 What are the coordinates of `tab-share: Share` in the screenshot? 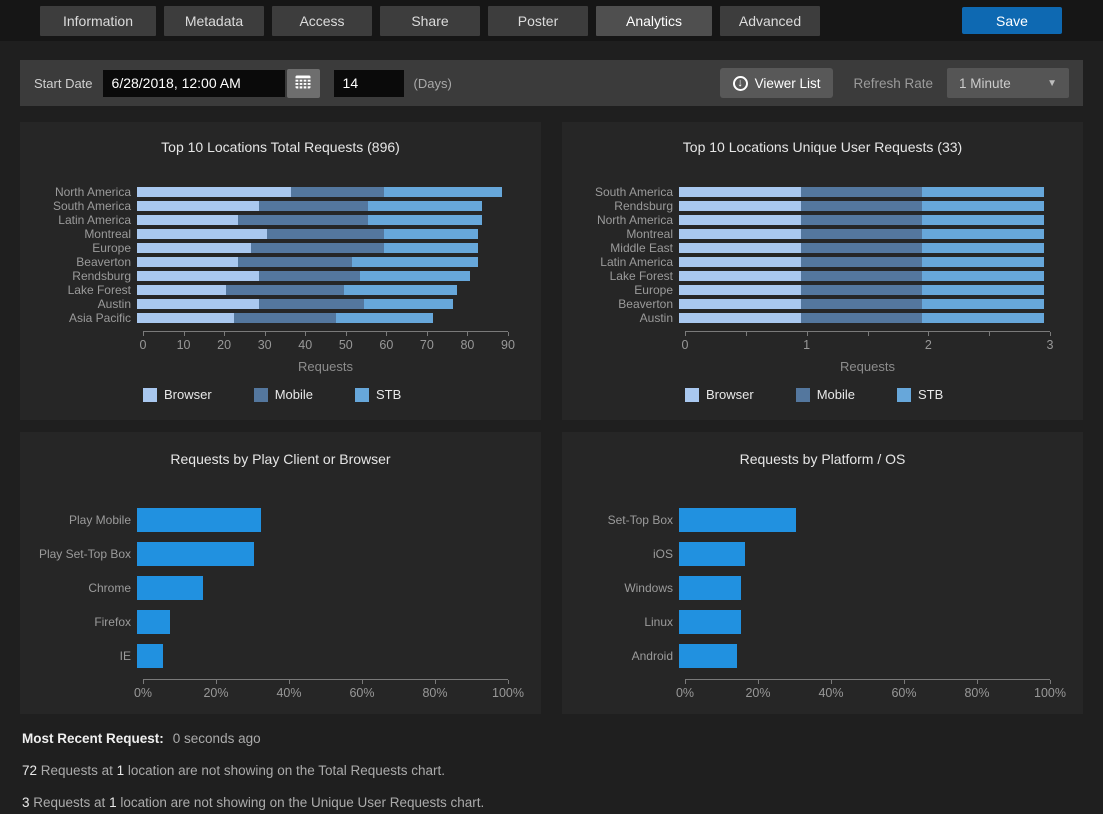 It's located at (430, 20).